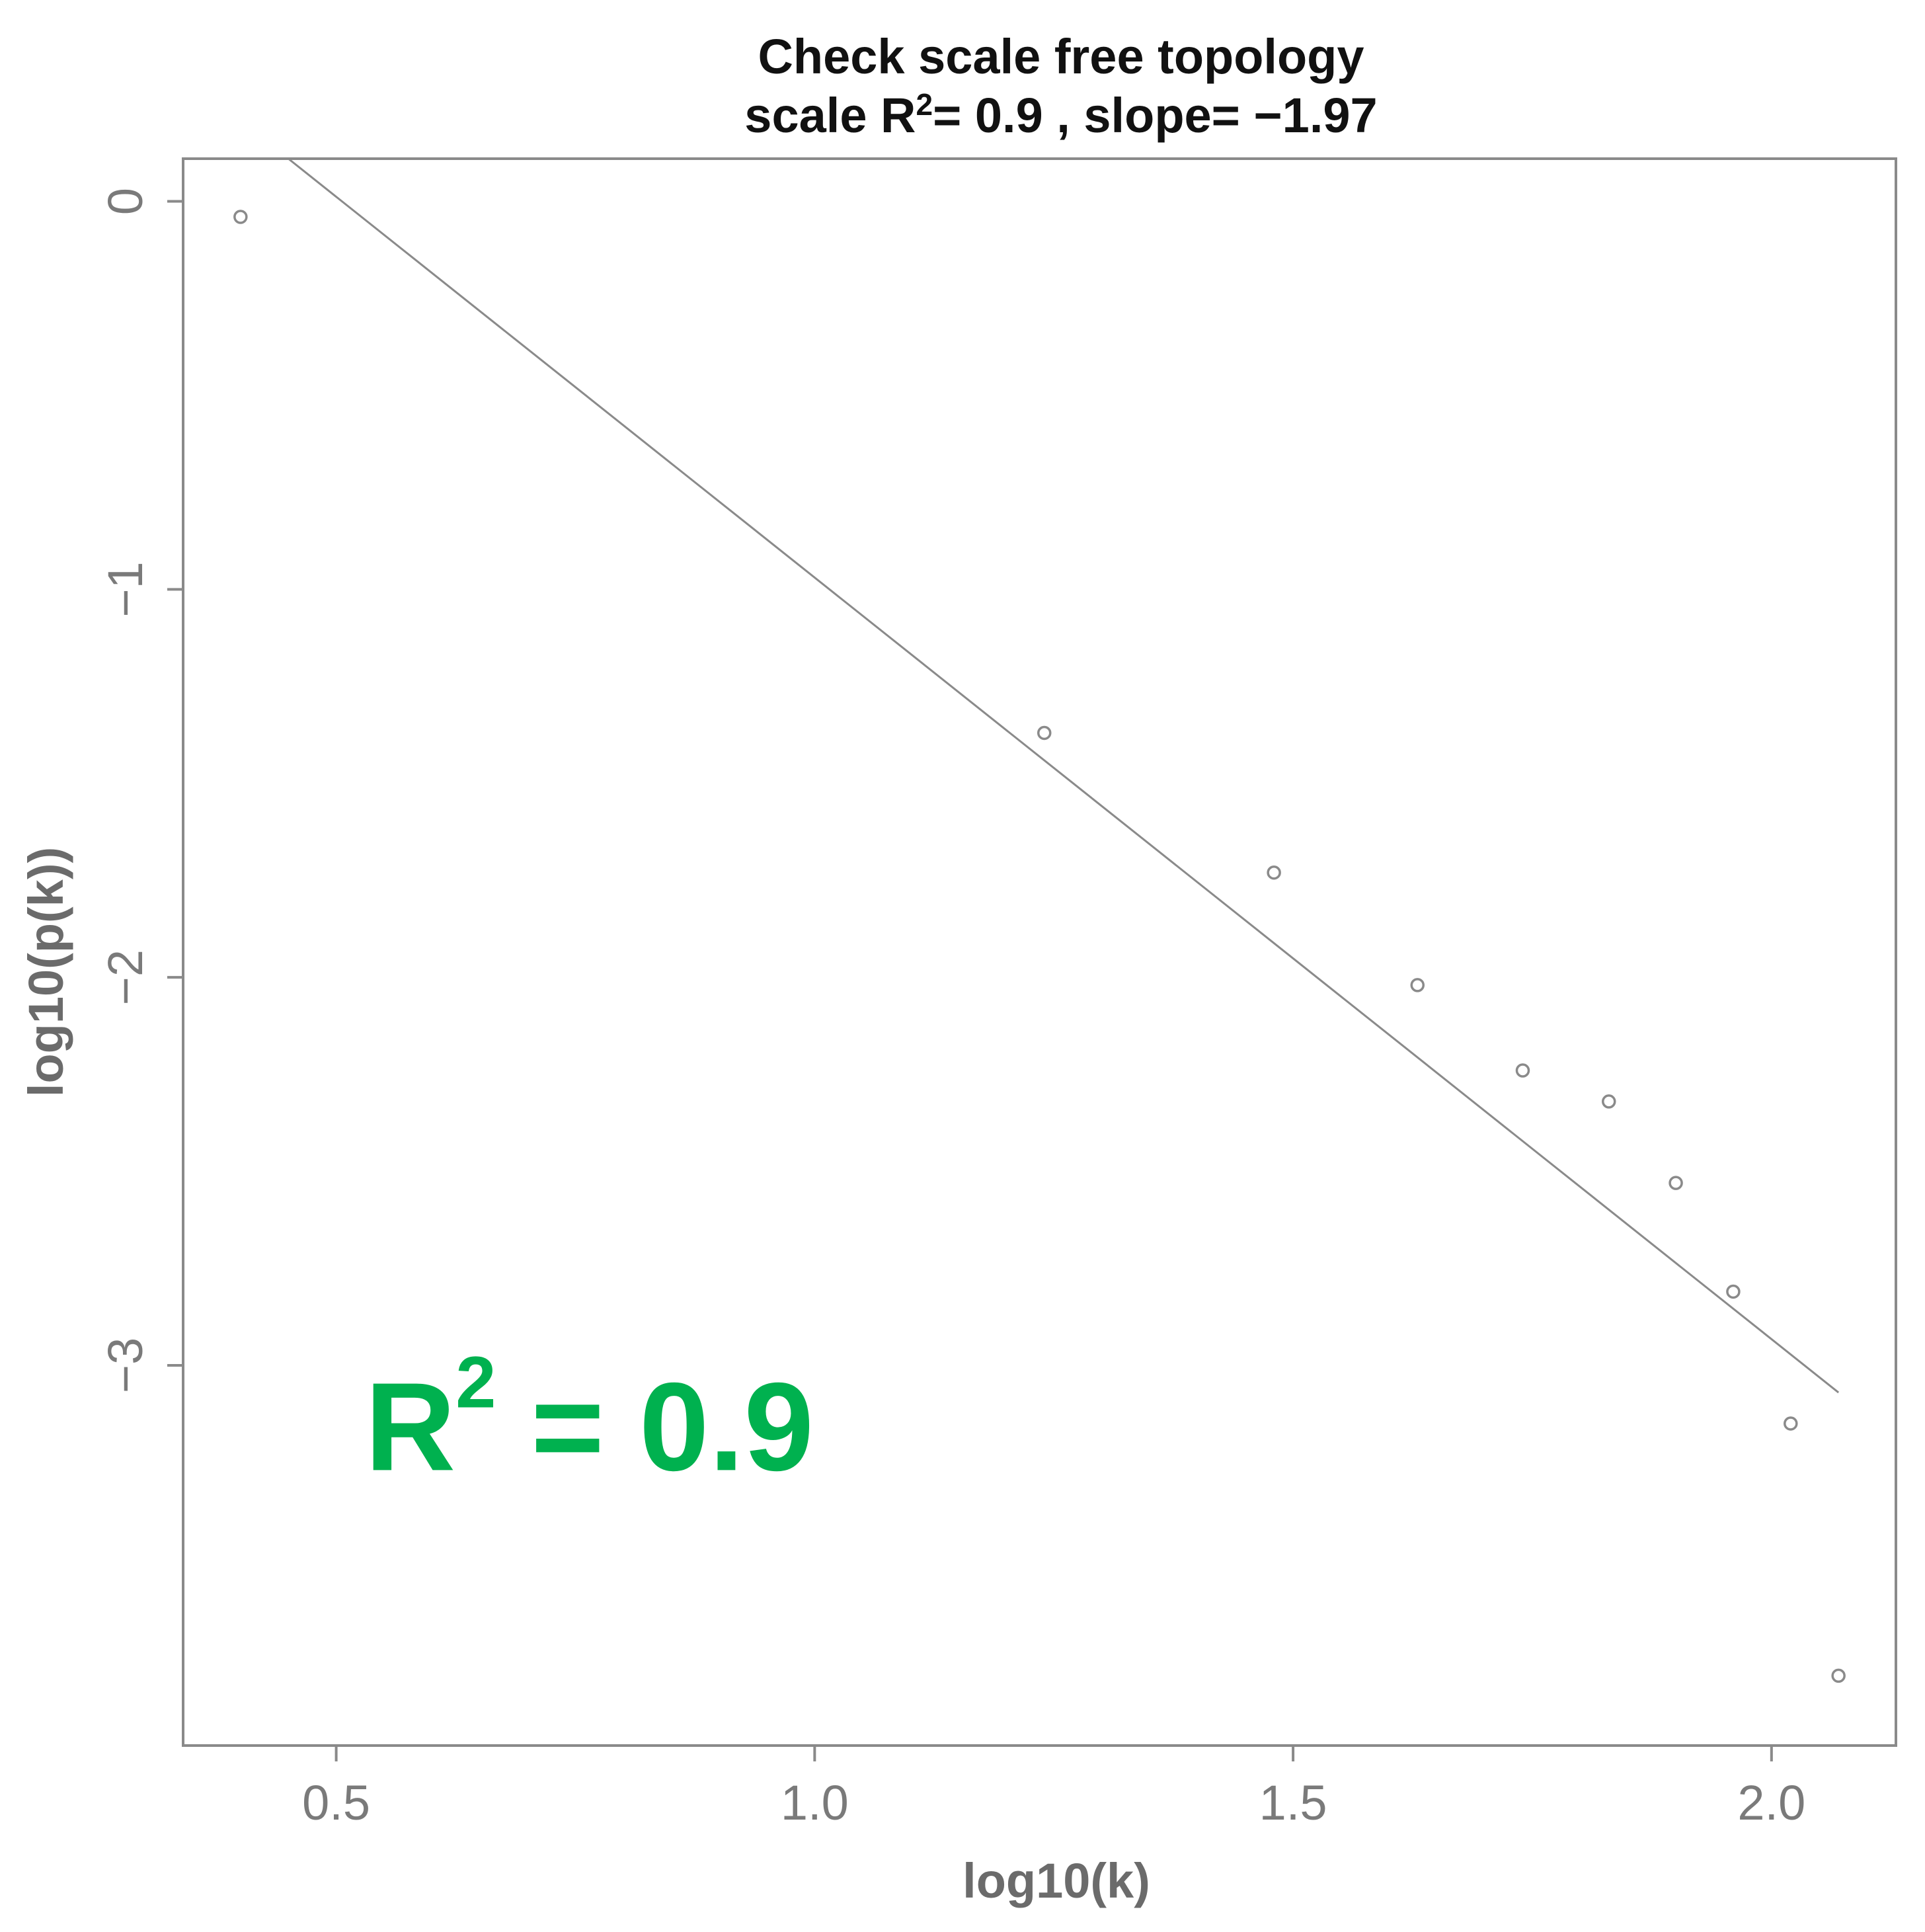  What do you see at coordinates (1053, 1788) in the screenshot?
I see `x-axis: 0.5 1.0 1.5 2.0` at bounding box center [1053, 1788].